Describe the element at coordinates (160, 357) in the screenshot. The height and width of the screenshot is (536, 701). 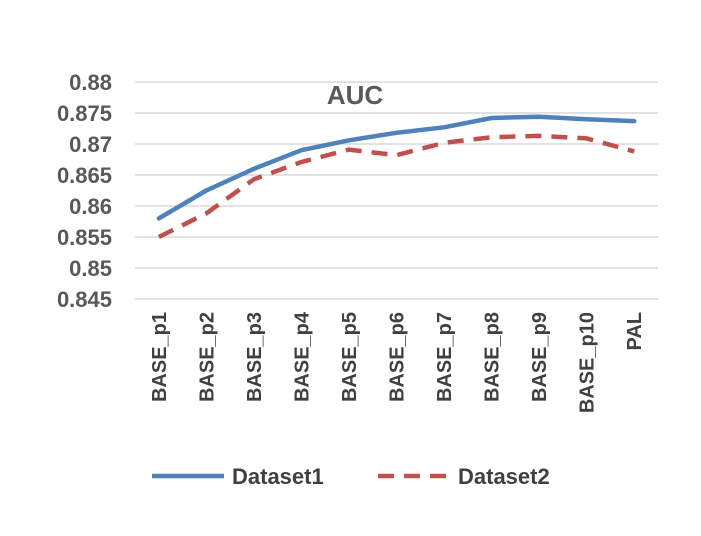
I see `x-tick-label: BASE_p1` at that location.